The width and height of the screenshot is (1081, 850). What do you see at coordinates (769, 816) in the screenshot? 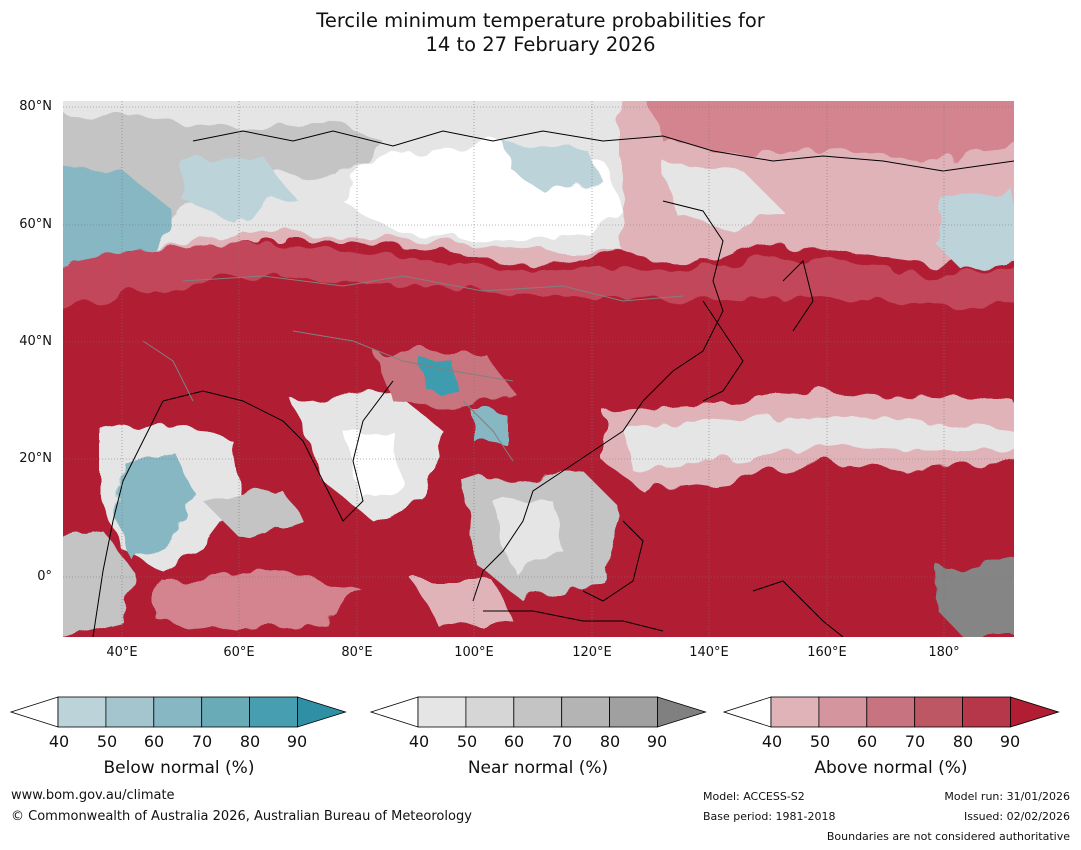
I see `base-period: Base period: 1981-2018` at bounding box center [769, 816].